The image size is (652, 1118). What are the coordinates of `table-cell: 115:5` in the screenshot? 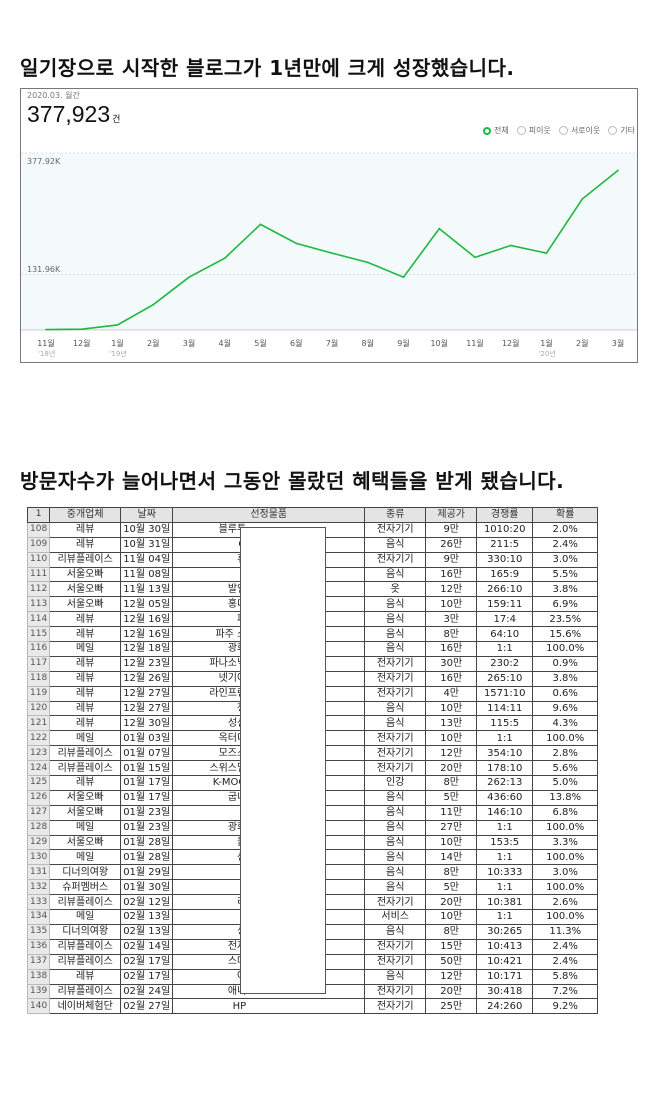 It's located at (505, 723).